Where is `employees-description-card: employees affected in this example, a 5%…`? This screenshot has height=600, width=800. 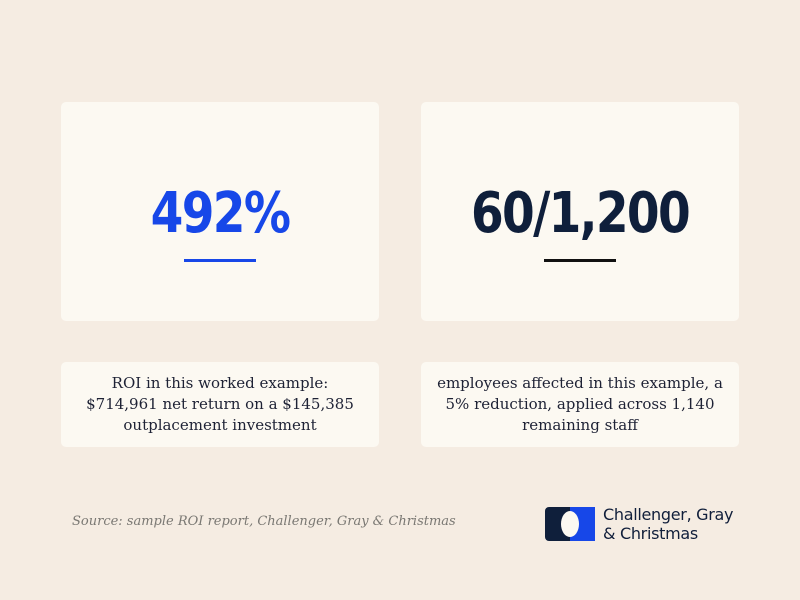 employees-description-card: employees affected in this example, a 5%… is located at coordinates (580, 404).